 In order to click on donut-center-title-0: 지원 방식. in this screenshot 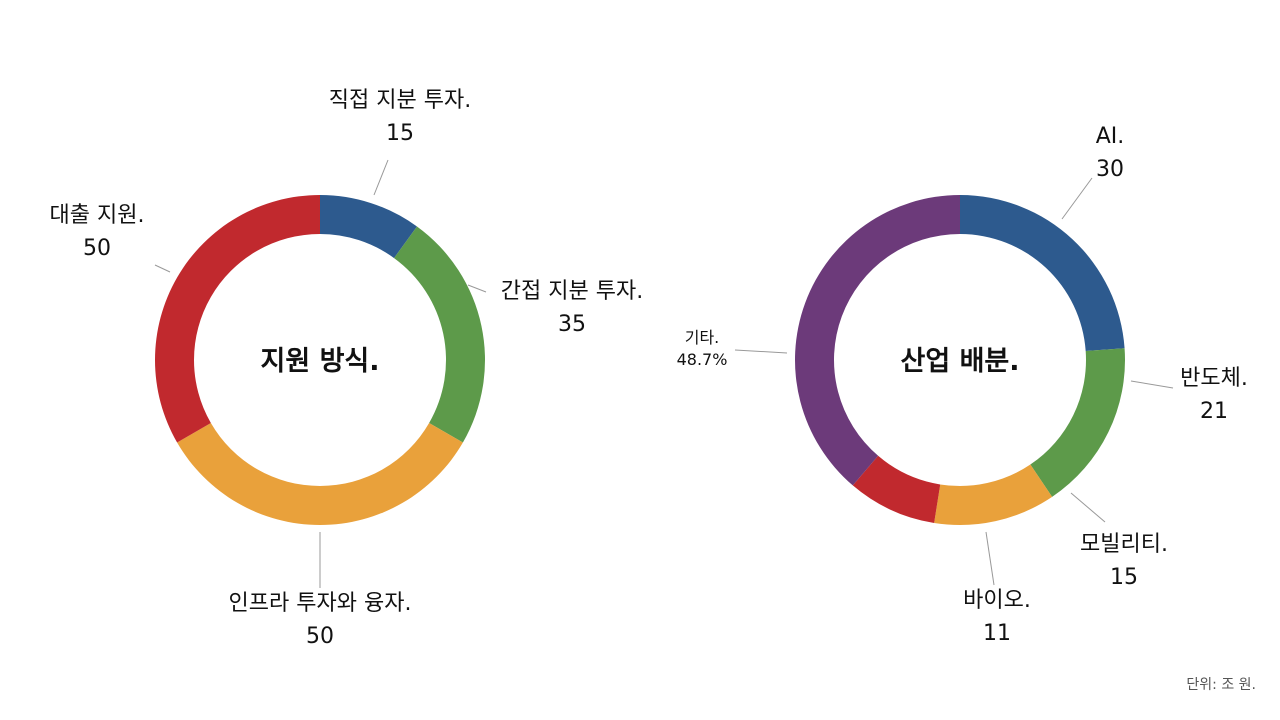, I will do `click(319, 361)`.